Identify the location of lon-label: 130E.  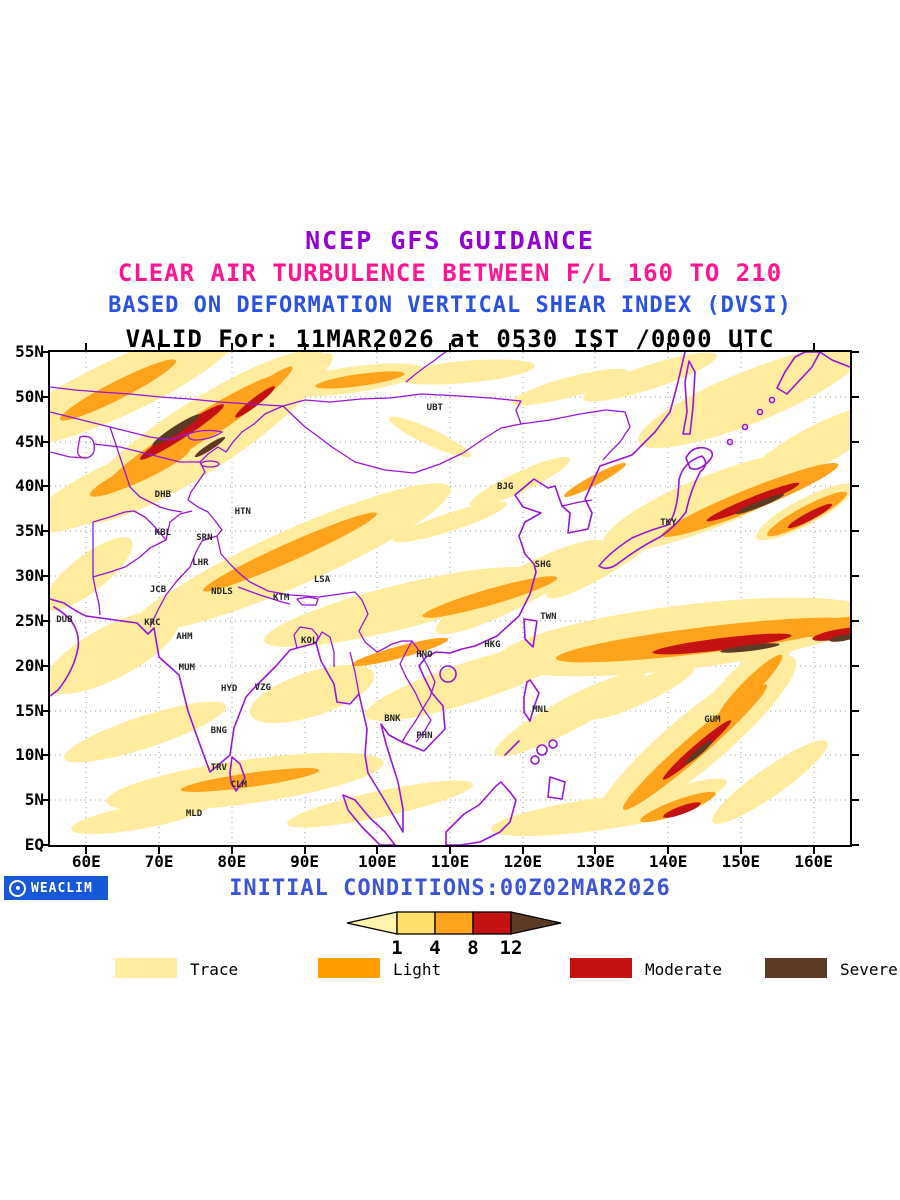
(595, 861).